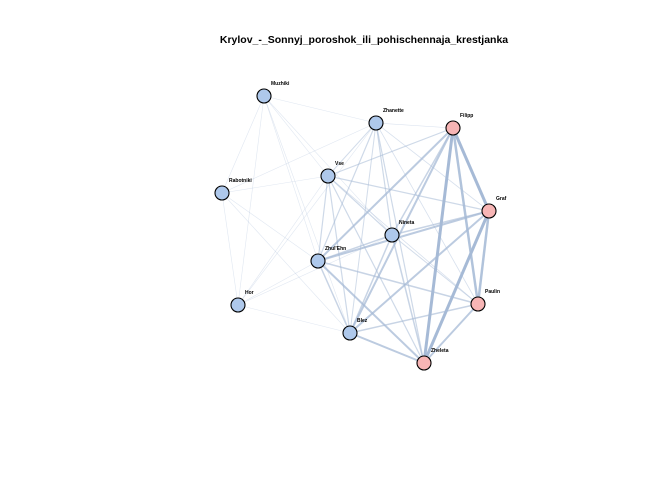 The height and width of the screenshot is (480, 672). Describe the element at coordinates (408, 299) in the screenshot. I see `edge-zheleta-nineta` at that location.